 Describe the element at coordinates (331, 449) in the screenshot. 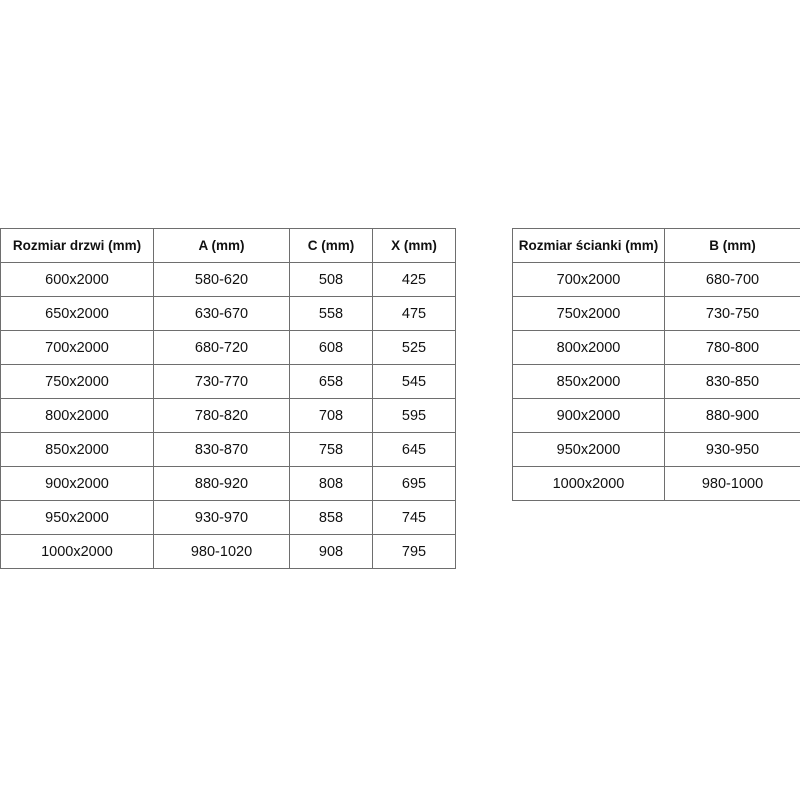

I see `table-cell: 758` at that location.